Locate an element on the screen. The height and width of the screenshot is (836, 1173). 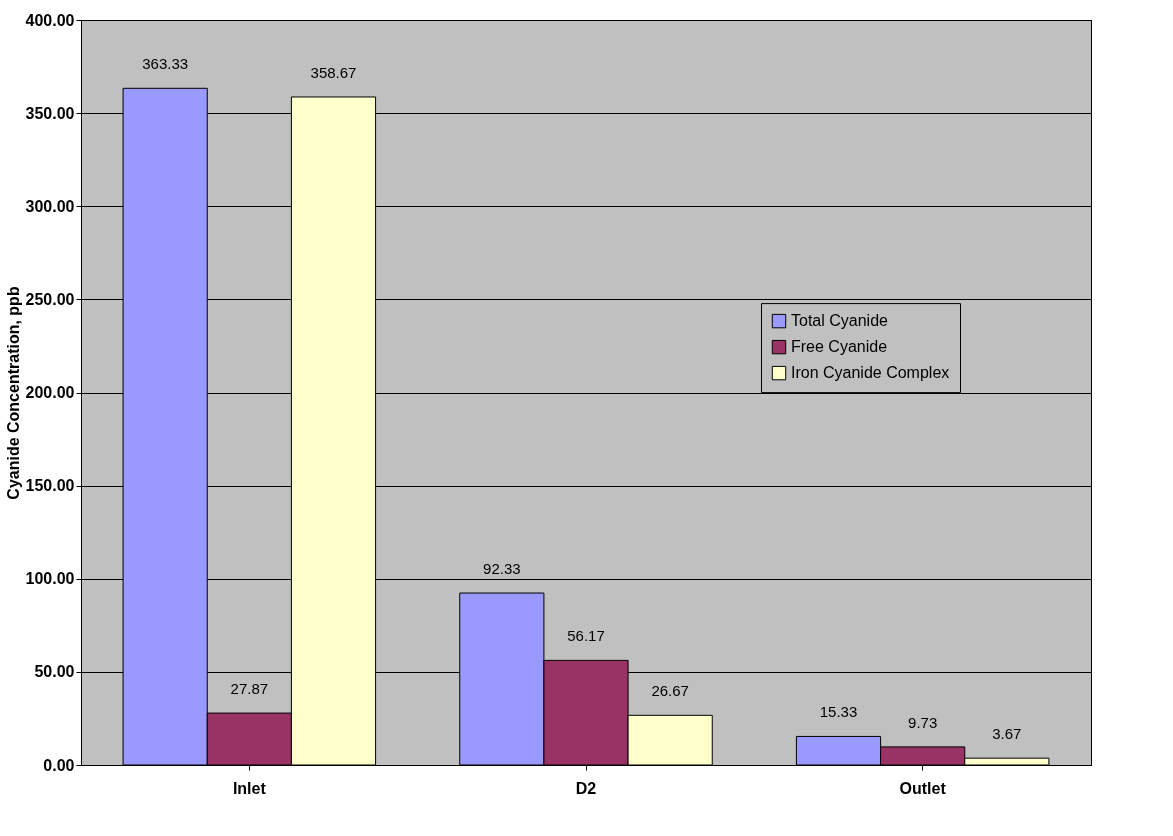
data-label: 363.33 is located at coordinates (165, 64).